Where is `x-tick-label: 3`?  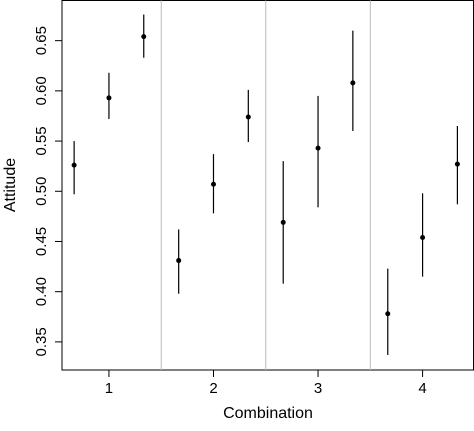
x-tick-label: 3 is located at coordinates (318, 388).